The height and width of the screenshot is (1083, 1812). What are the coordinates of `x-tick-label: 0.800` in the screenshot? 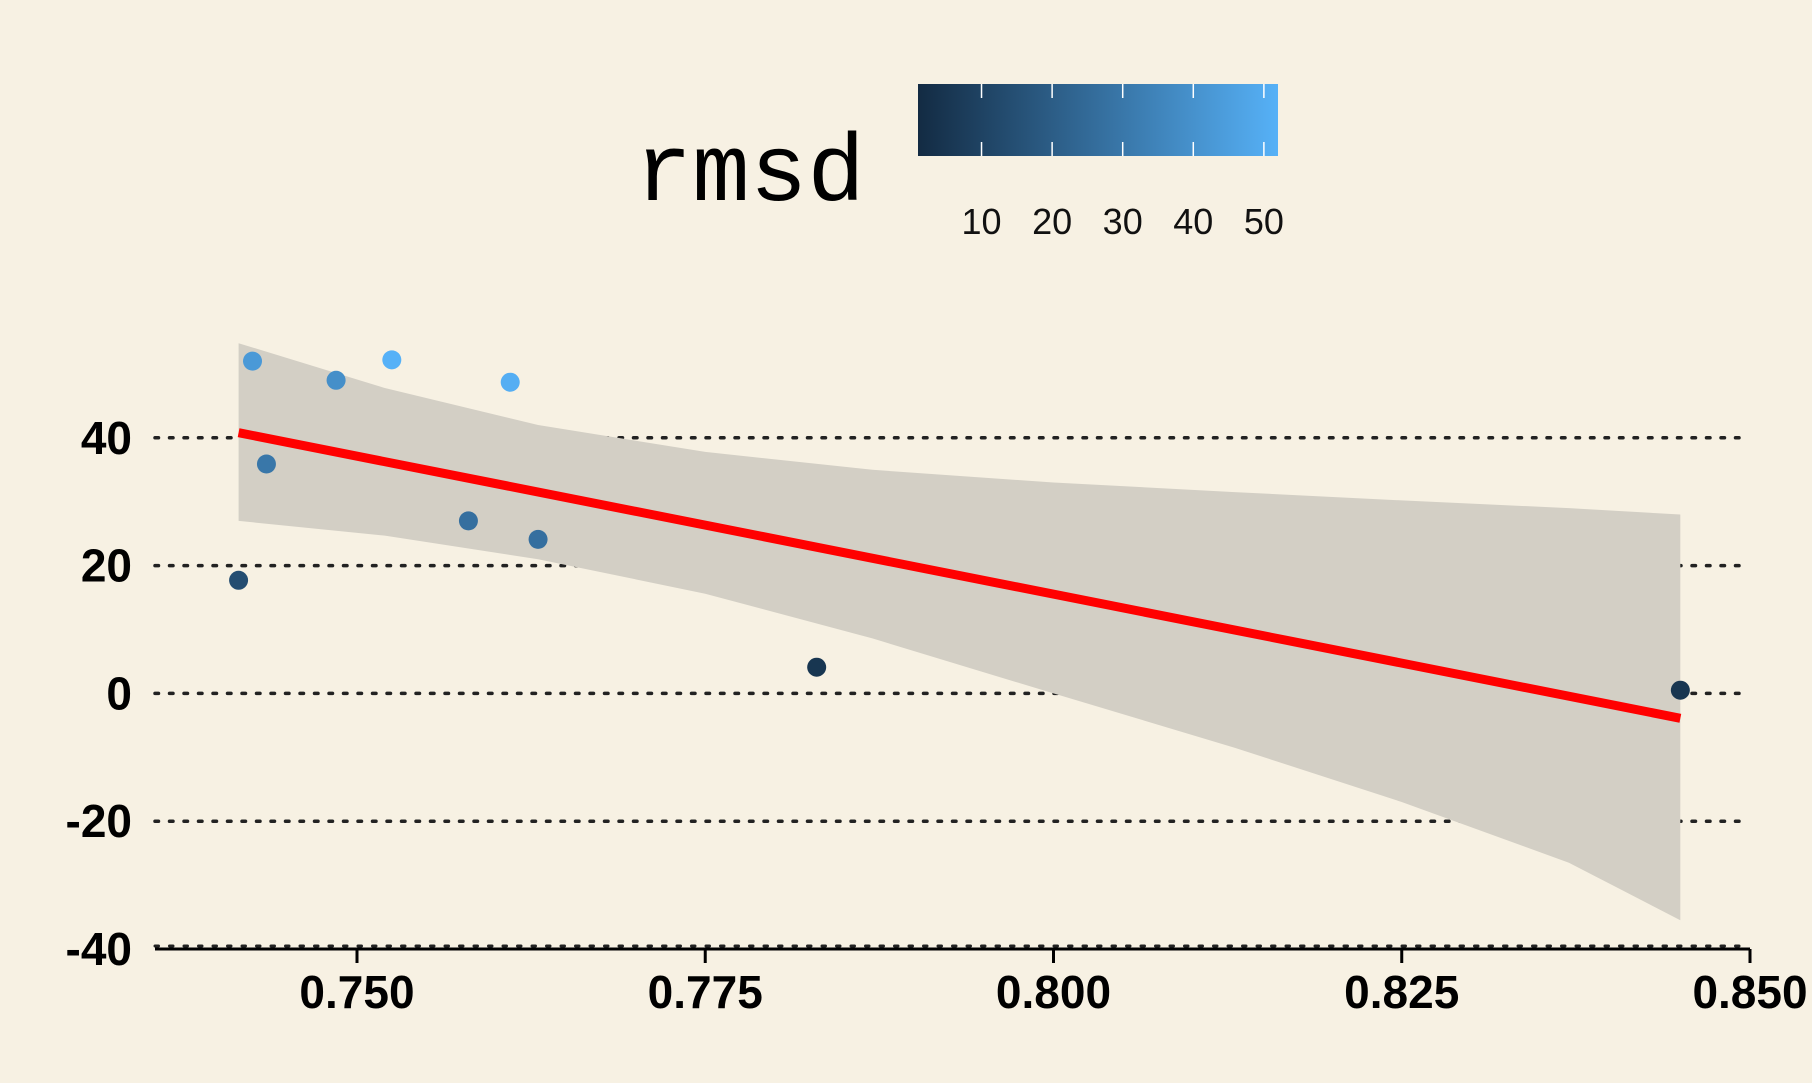 It's located at (1053, 992).